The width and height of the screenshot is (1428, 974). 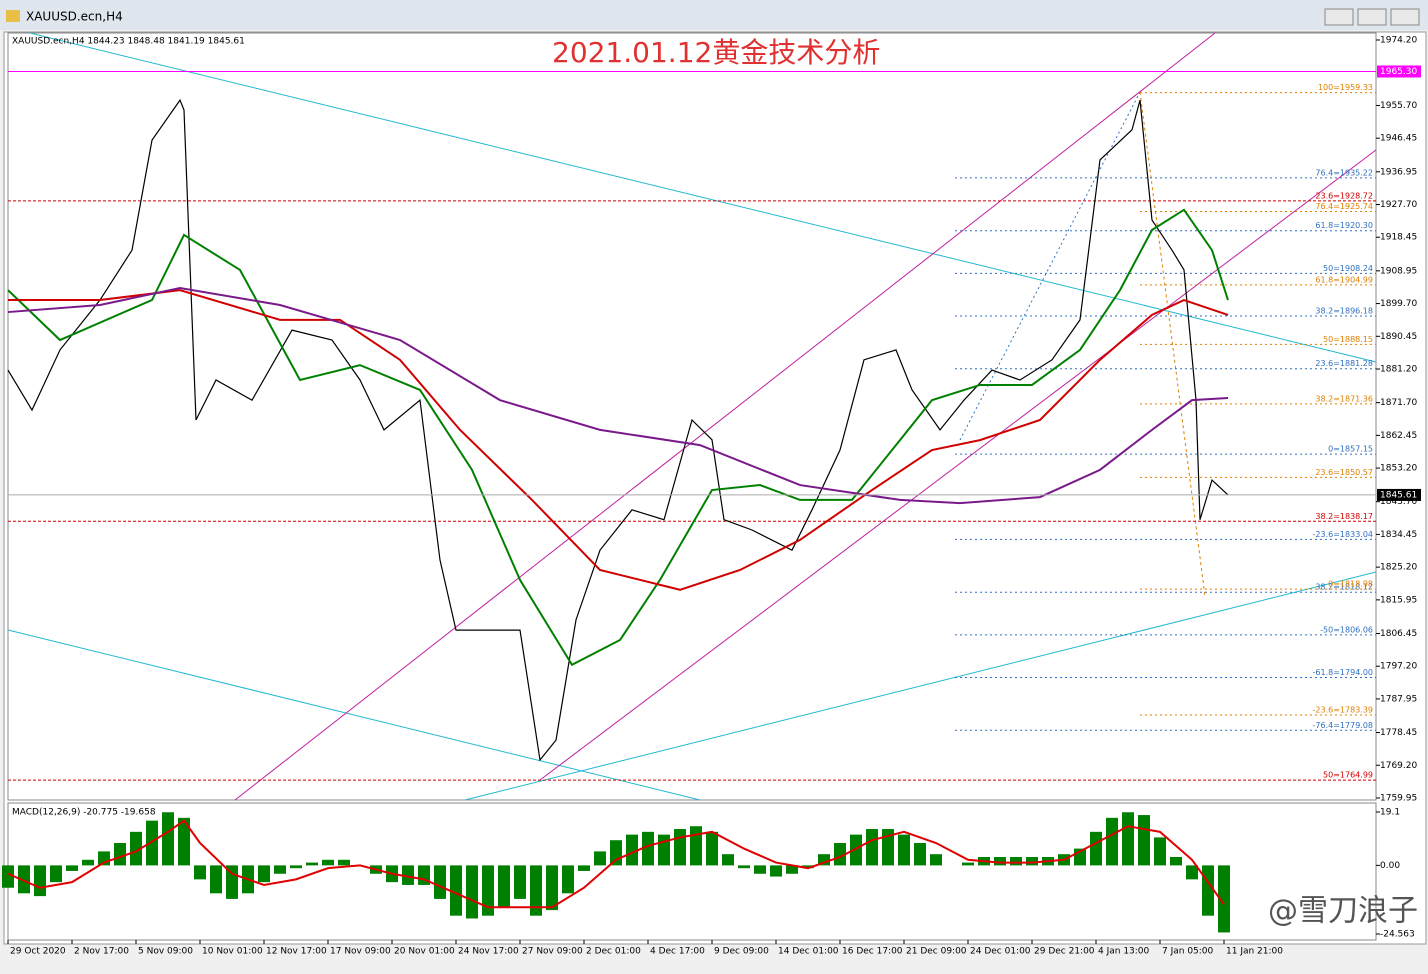 What do you see at coordinates (1398, 667) in the screenshot?
I see `y-tick-label: 1797.20` at bounding box center [1398, 667].